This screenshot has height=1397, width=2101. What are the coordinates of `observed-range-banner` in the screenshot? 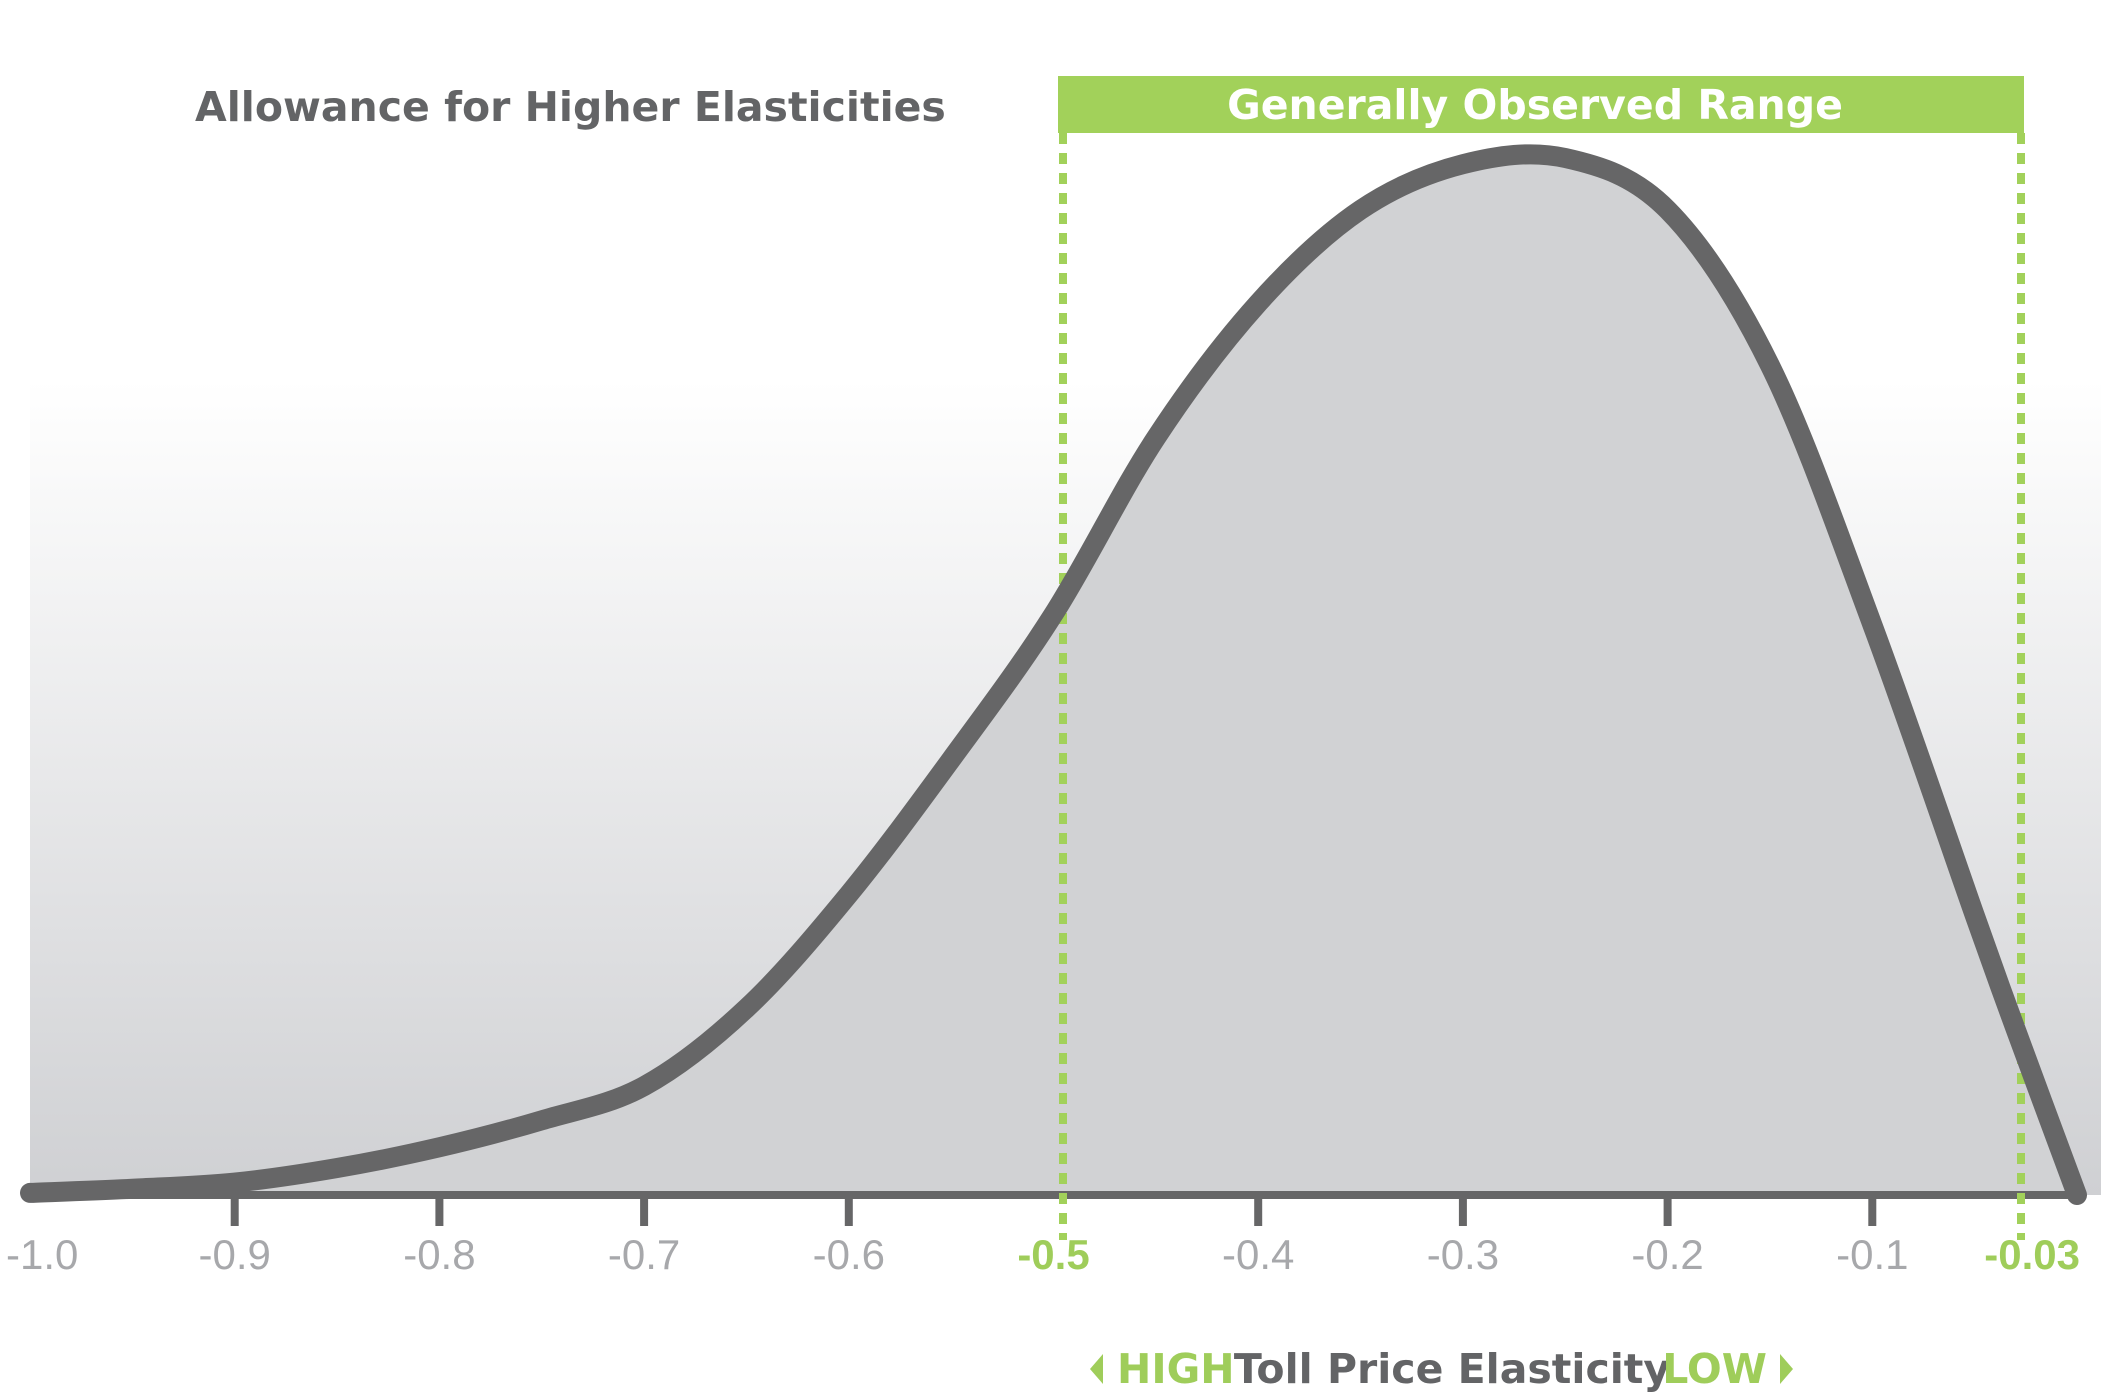 It's located at (1541, 104).